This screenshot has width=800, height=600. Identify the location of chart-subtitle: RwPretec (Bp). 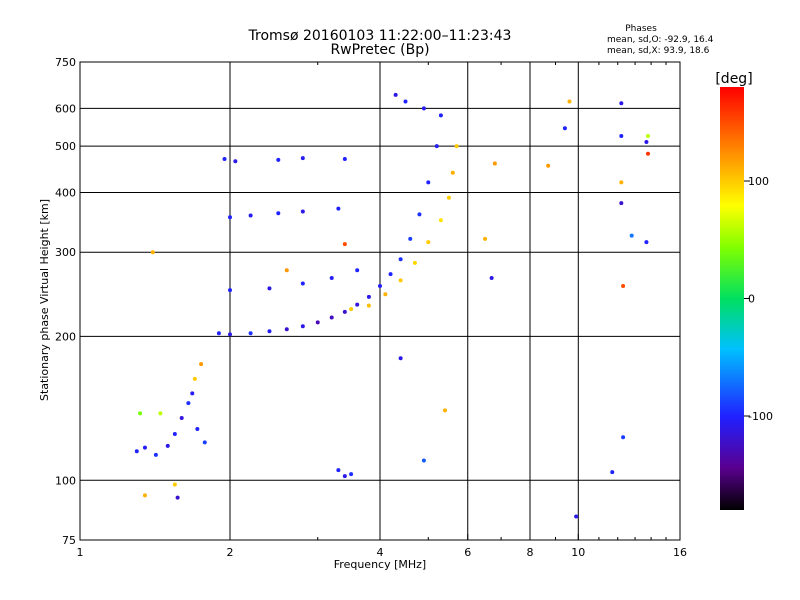
(379, 50).